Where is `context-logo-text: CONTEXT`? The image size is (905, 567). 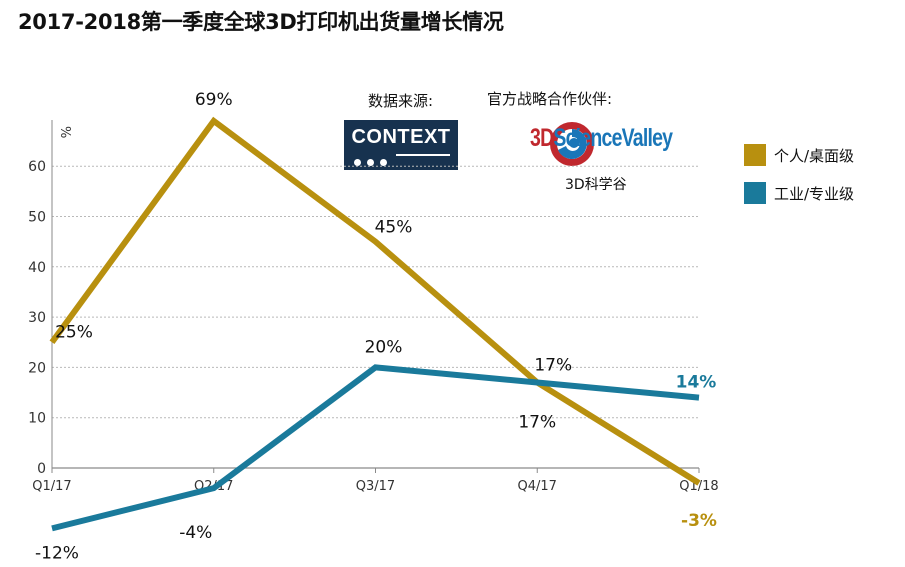
context-logo-text: CONTEXT is located at coordinates (401, 137).